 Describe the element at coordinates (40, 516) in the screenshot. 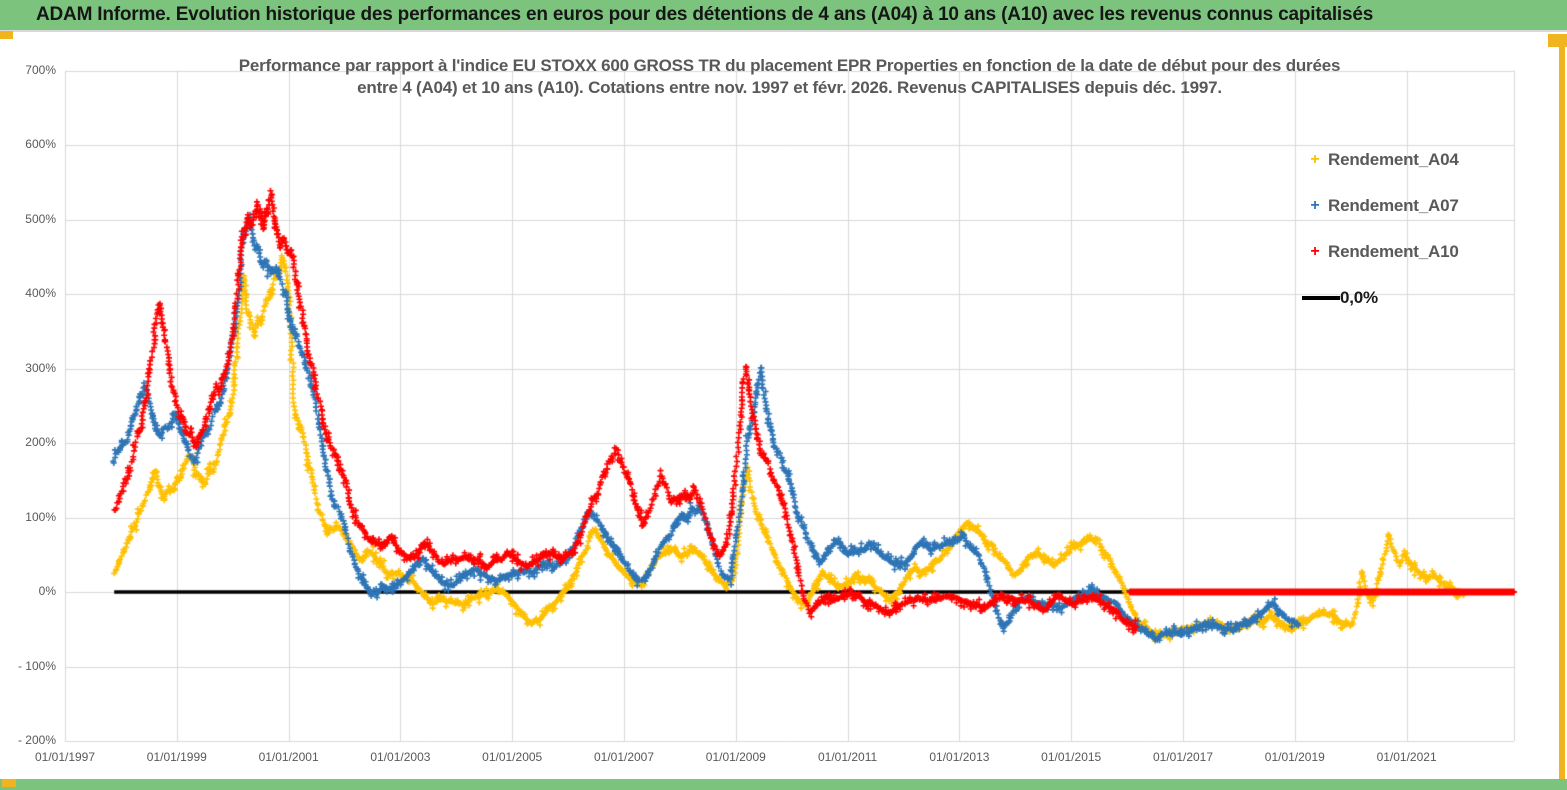

I see `y-tick: 100%` at that location.